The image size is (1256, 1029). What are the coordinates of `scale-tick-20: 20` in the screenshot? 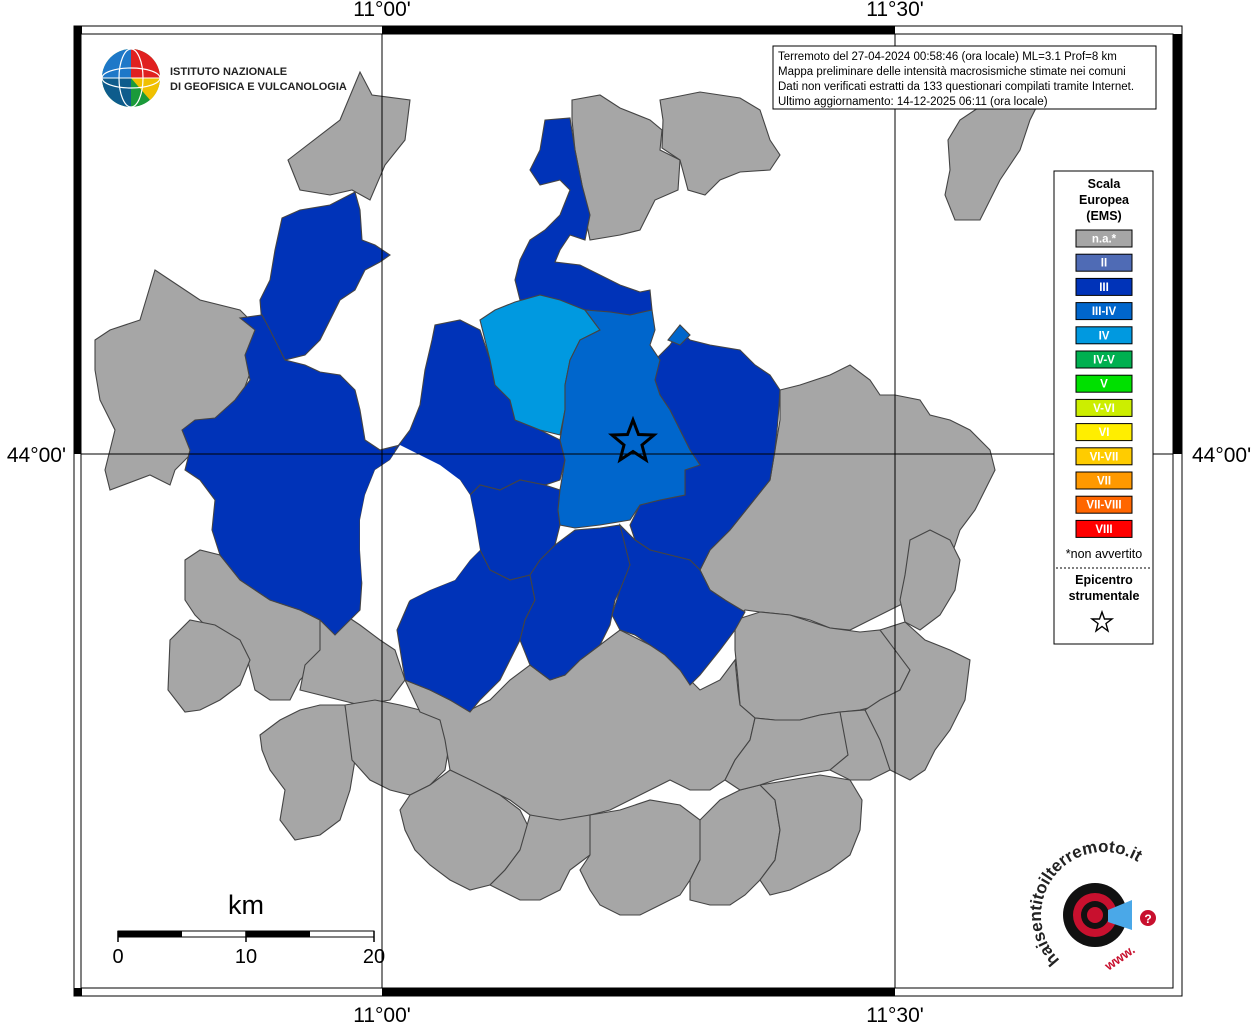 It's located at (374, 957).